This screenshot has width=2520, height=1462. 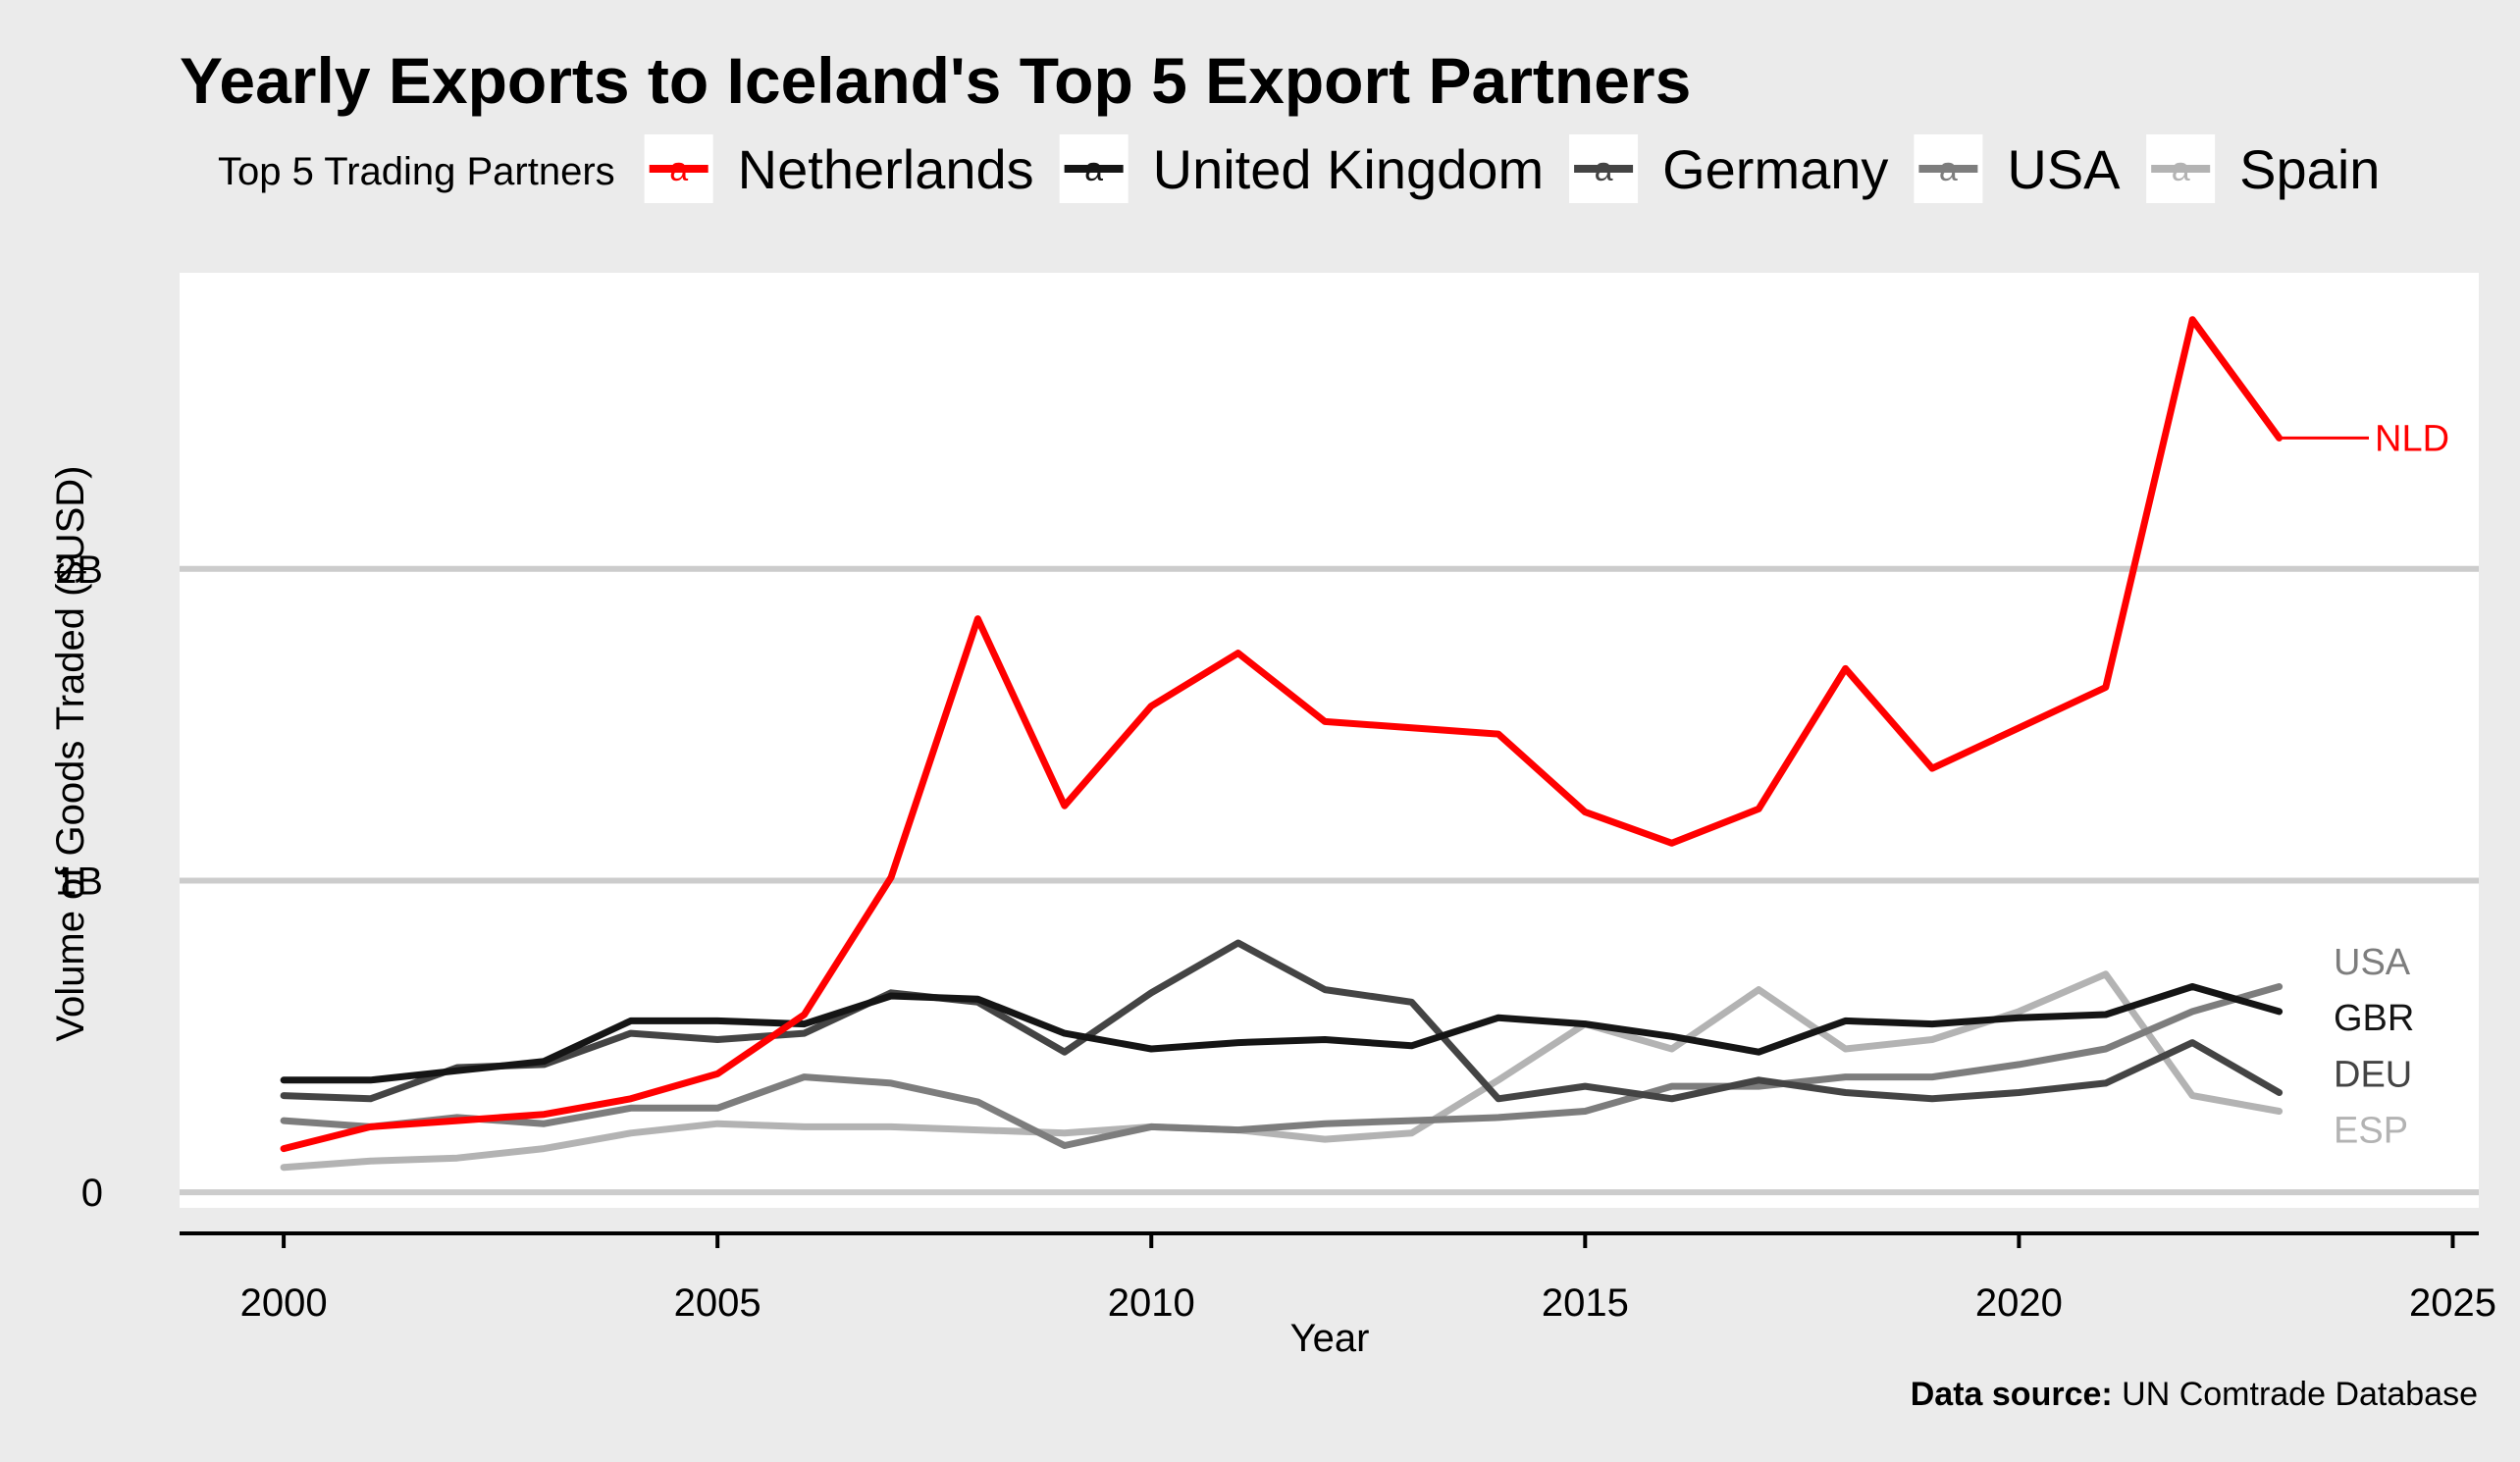 I want to click on legend-key-glyph-nld: a, so click(x=678, y=169).